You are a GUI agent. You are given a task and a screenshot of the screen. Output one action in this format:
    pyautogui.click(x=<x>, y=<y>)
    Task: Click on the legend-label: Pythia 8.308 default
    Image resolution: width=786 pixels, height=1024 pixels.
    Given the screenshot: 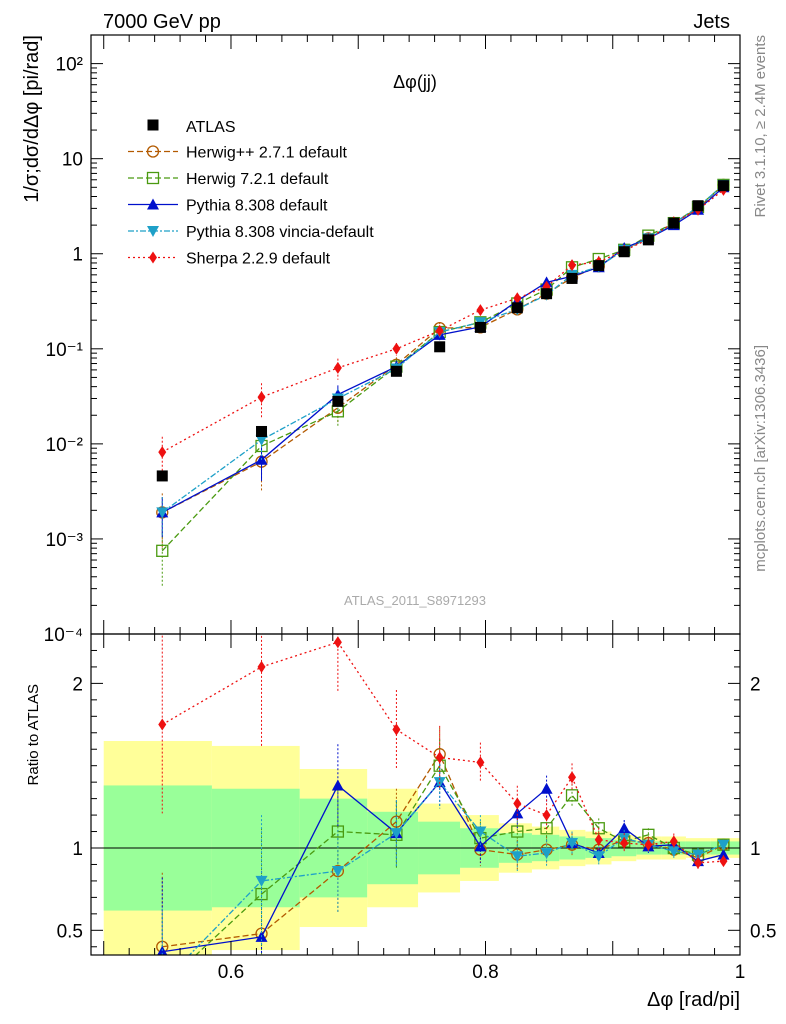 What is the action you would take?
    pyautogui.click(x=257, y=206)
    